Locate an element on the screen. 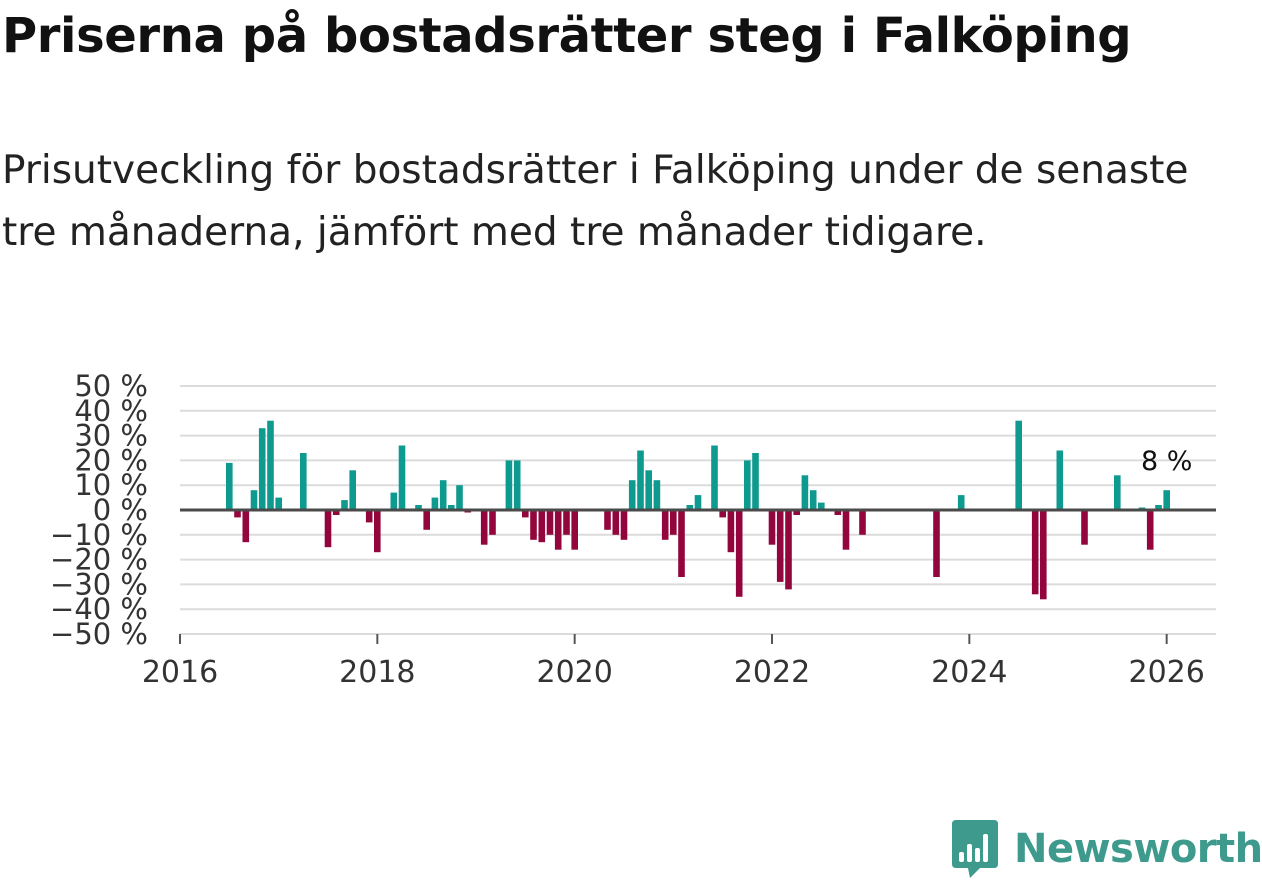 The image size is (1262, 880). x-tick-label: 2020 is located at coordinates (574, 672).